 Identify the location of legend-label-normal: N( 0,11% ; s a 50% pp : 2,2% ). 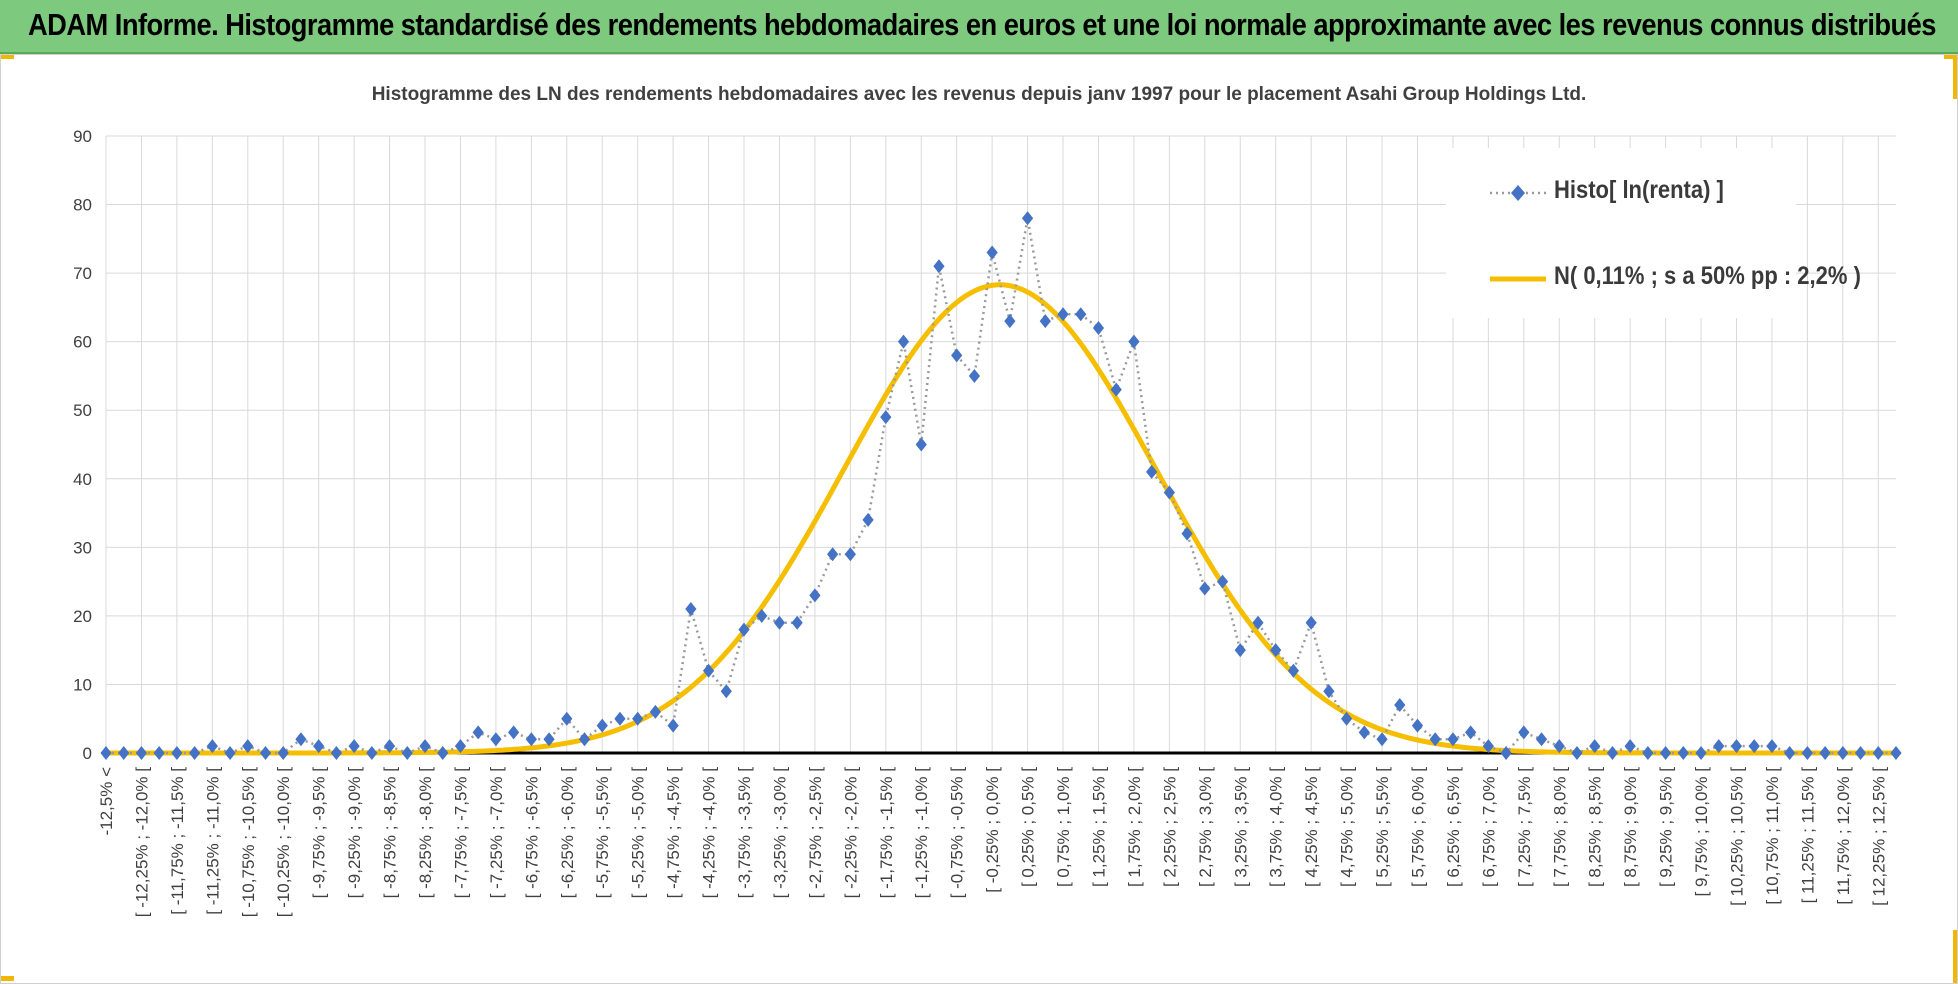
(1707, 276).